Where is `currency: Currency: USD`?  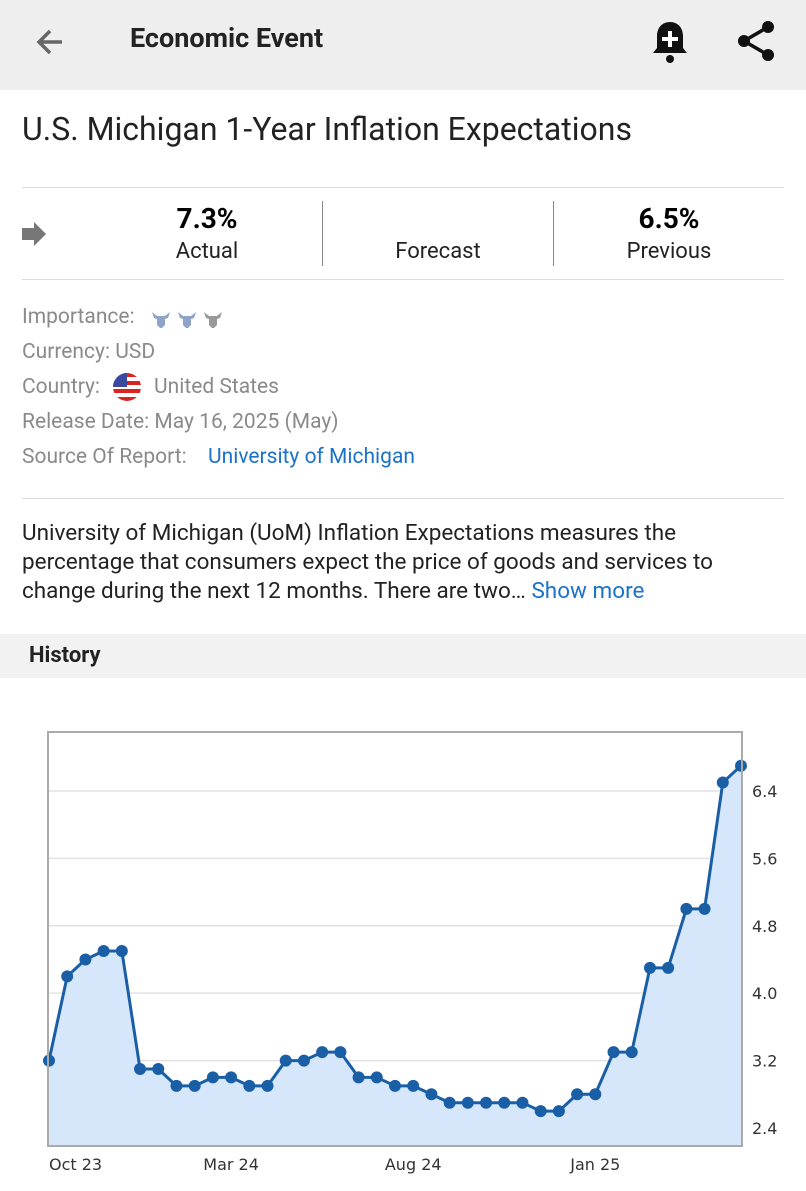 currency: Currency: USD is located at coordinates (89, 352).